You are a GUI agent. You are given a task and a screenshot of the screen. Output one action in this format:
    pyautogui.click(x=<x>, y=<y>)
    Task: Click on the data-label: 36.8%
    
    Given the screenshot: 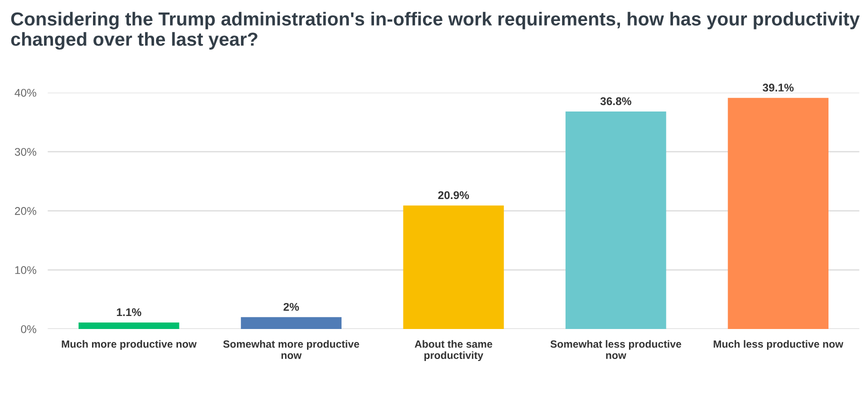 What is the action you would take?
    pyautogui.click(x=616, y=101)
    